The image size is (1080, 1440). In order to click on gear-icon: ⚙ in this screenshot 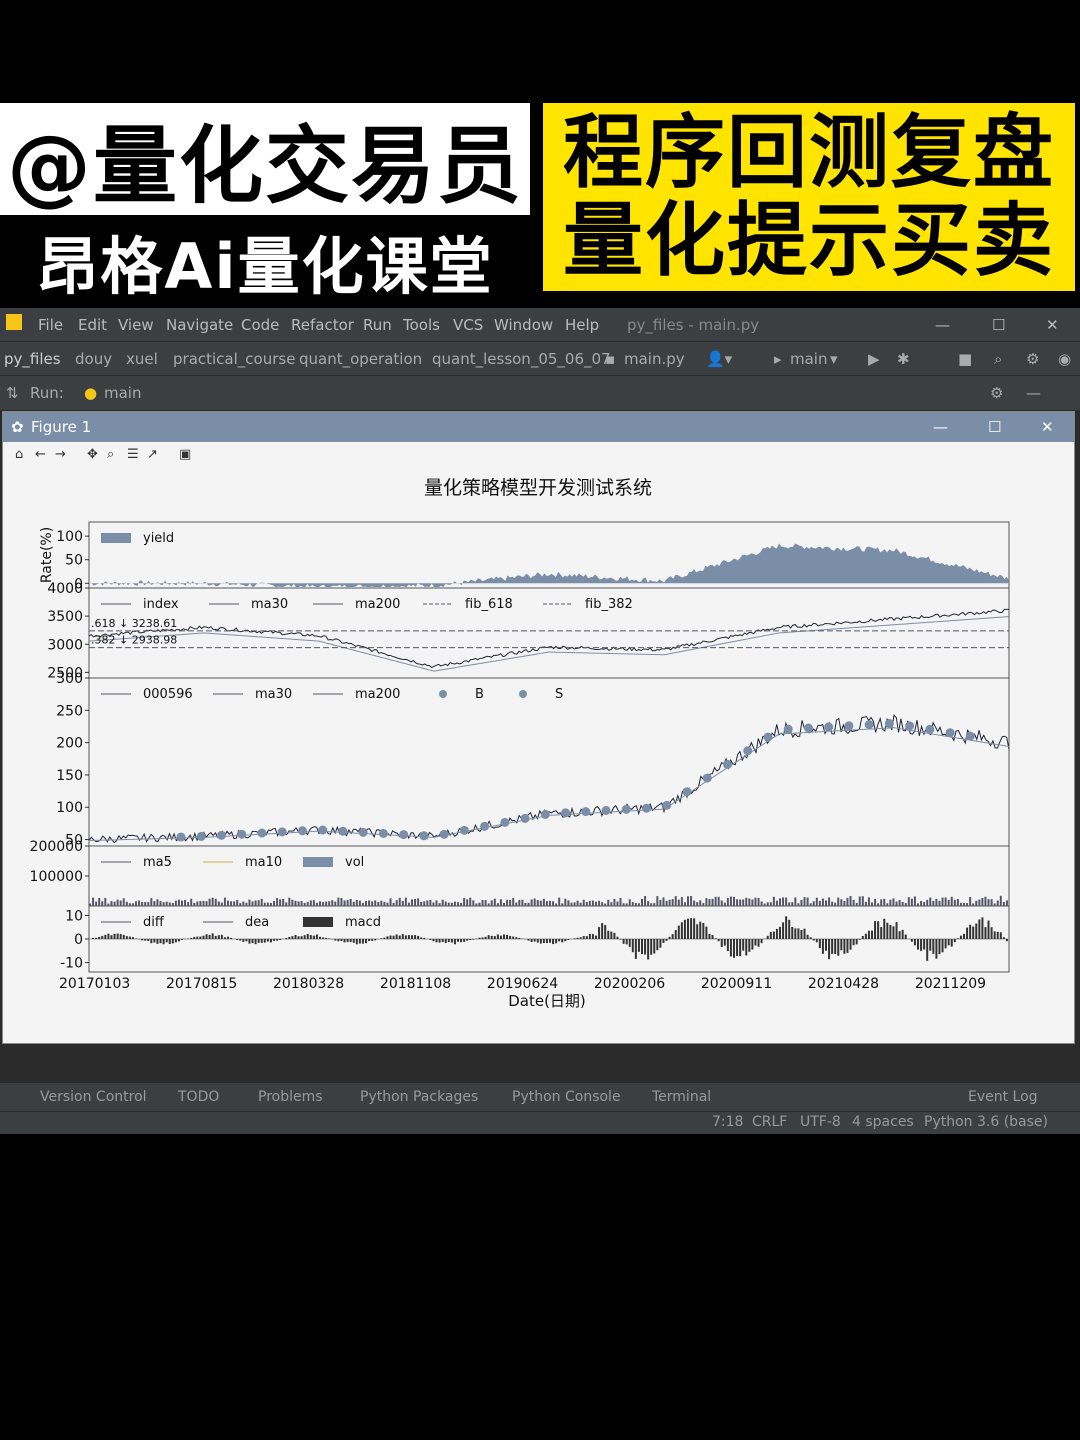, I will do `click(1033, 359)`.